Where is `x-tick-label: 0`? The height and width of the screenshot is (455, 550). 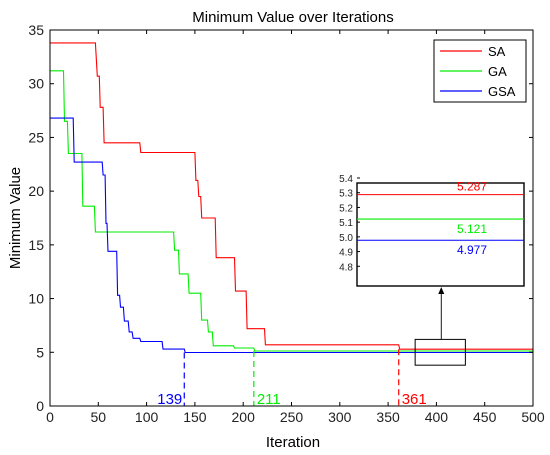
x-tick-label: 0 is located at coordinates (50, 417).